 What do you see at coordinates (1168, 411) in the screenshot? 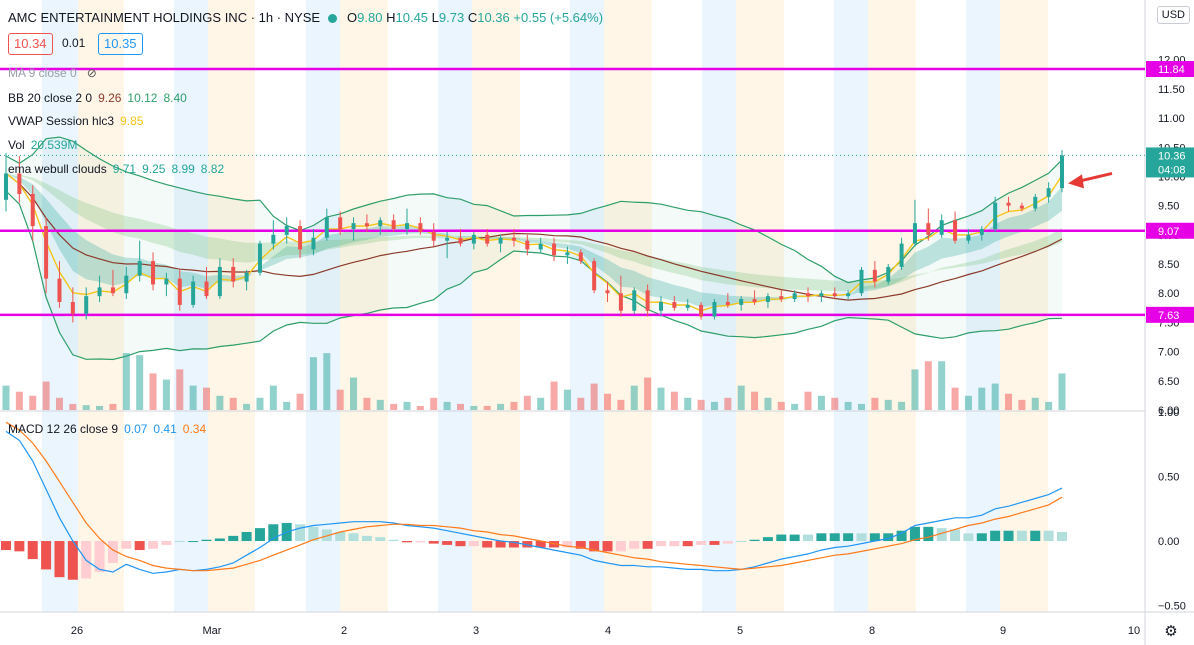
I see `price-tick-label-12: 6.00` at bounding box center [1168, 411].